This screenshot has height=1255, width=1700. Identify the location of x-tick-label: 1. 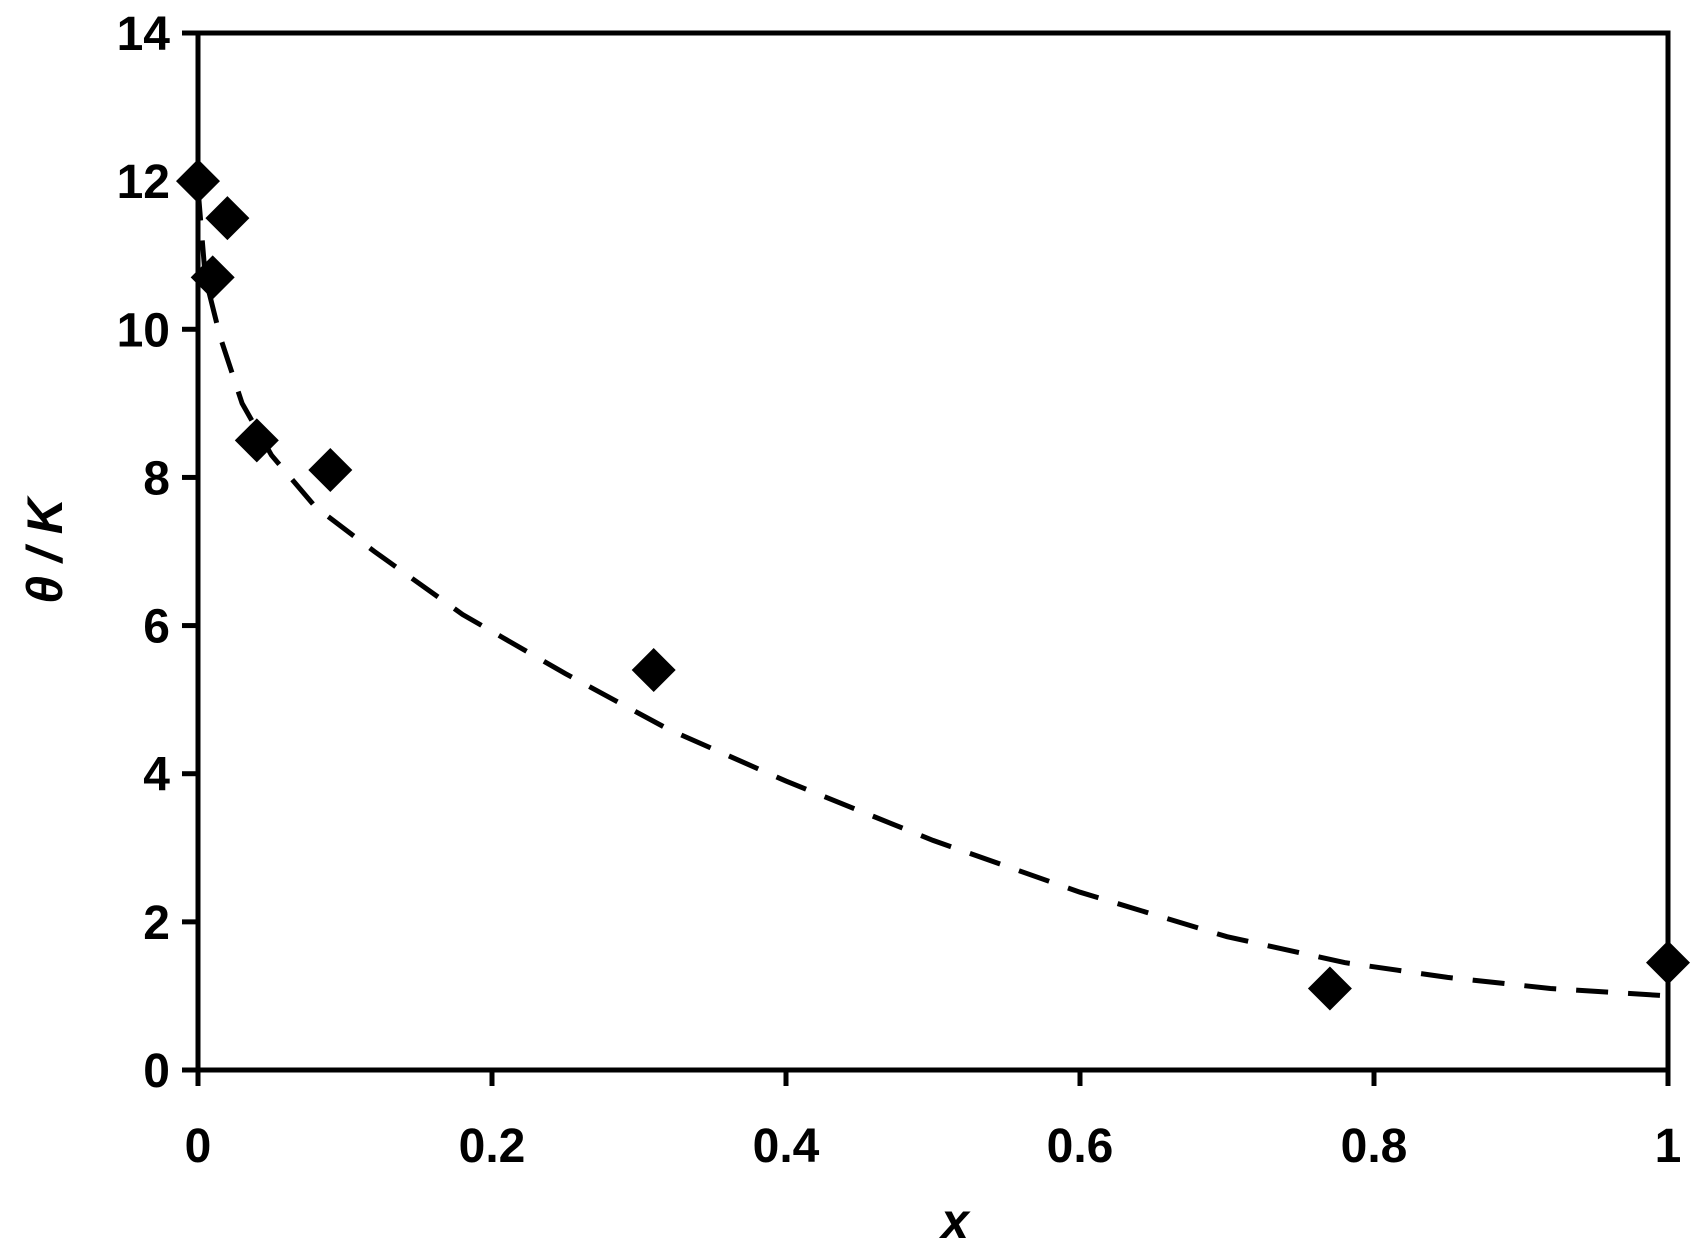
(1668, 1146).